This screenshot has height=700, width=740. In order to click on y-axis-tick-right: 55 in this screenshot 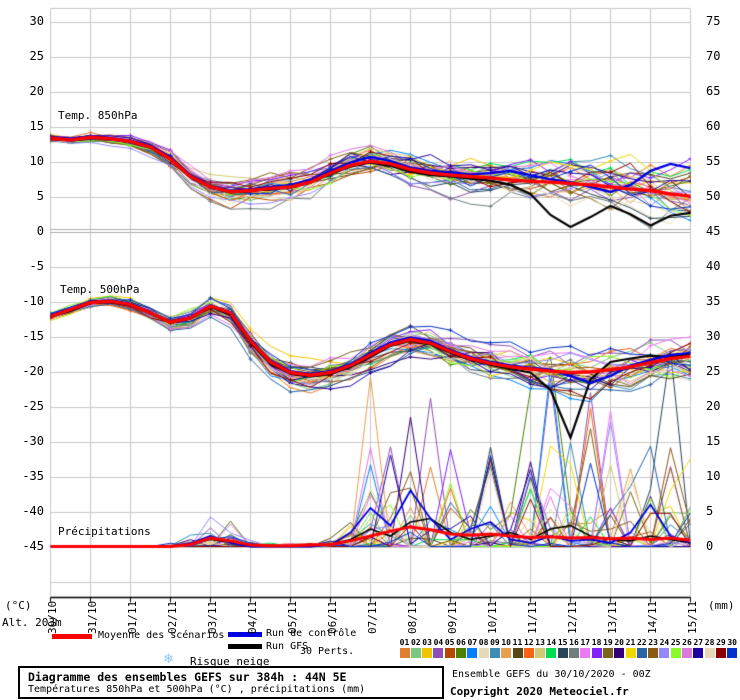, I will do `click(713, 161)`.